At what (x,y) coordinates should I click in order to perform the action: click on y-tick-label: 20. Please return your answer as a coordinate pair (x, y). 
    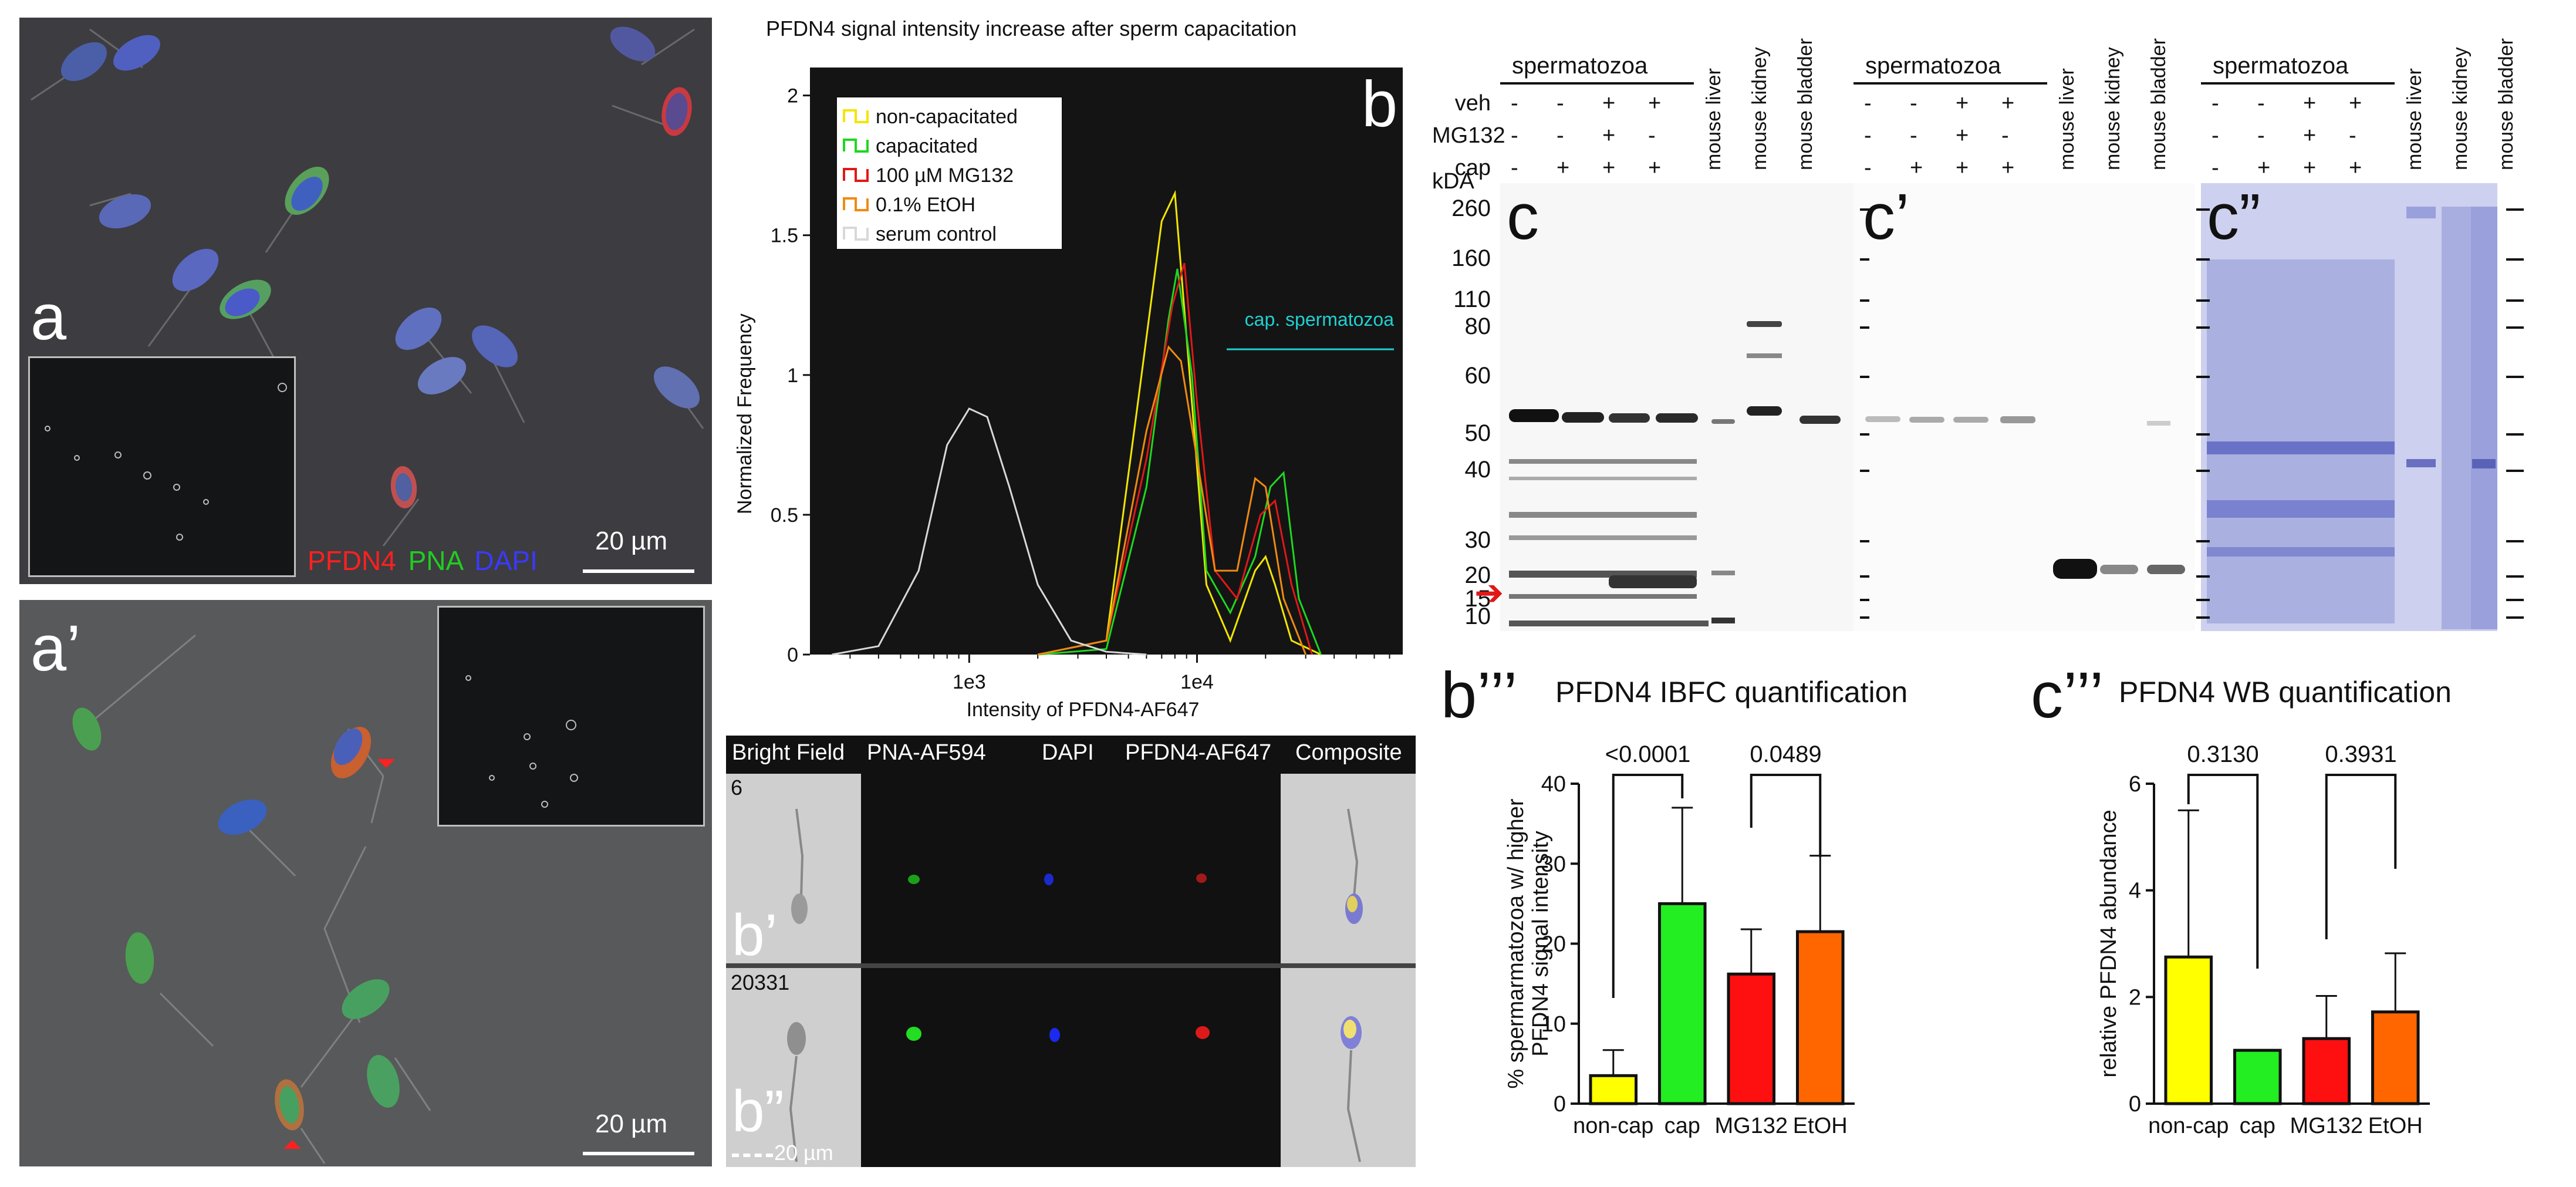
    Looking at the image, I should click on (1553, 944).